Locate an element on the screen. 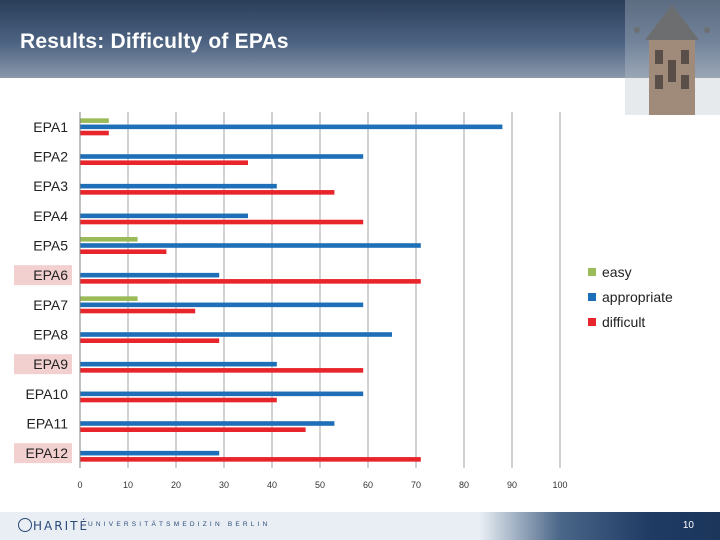 The height and width of the screenshot is (540, 720). page-number: 10 is located at coordinates (688, 525).